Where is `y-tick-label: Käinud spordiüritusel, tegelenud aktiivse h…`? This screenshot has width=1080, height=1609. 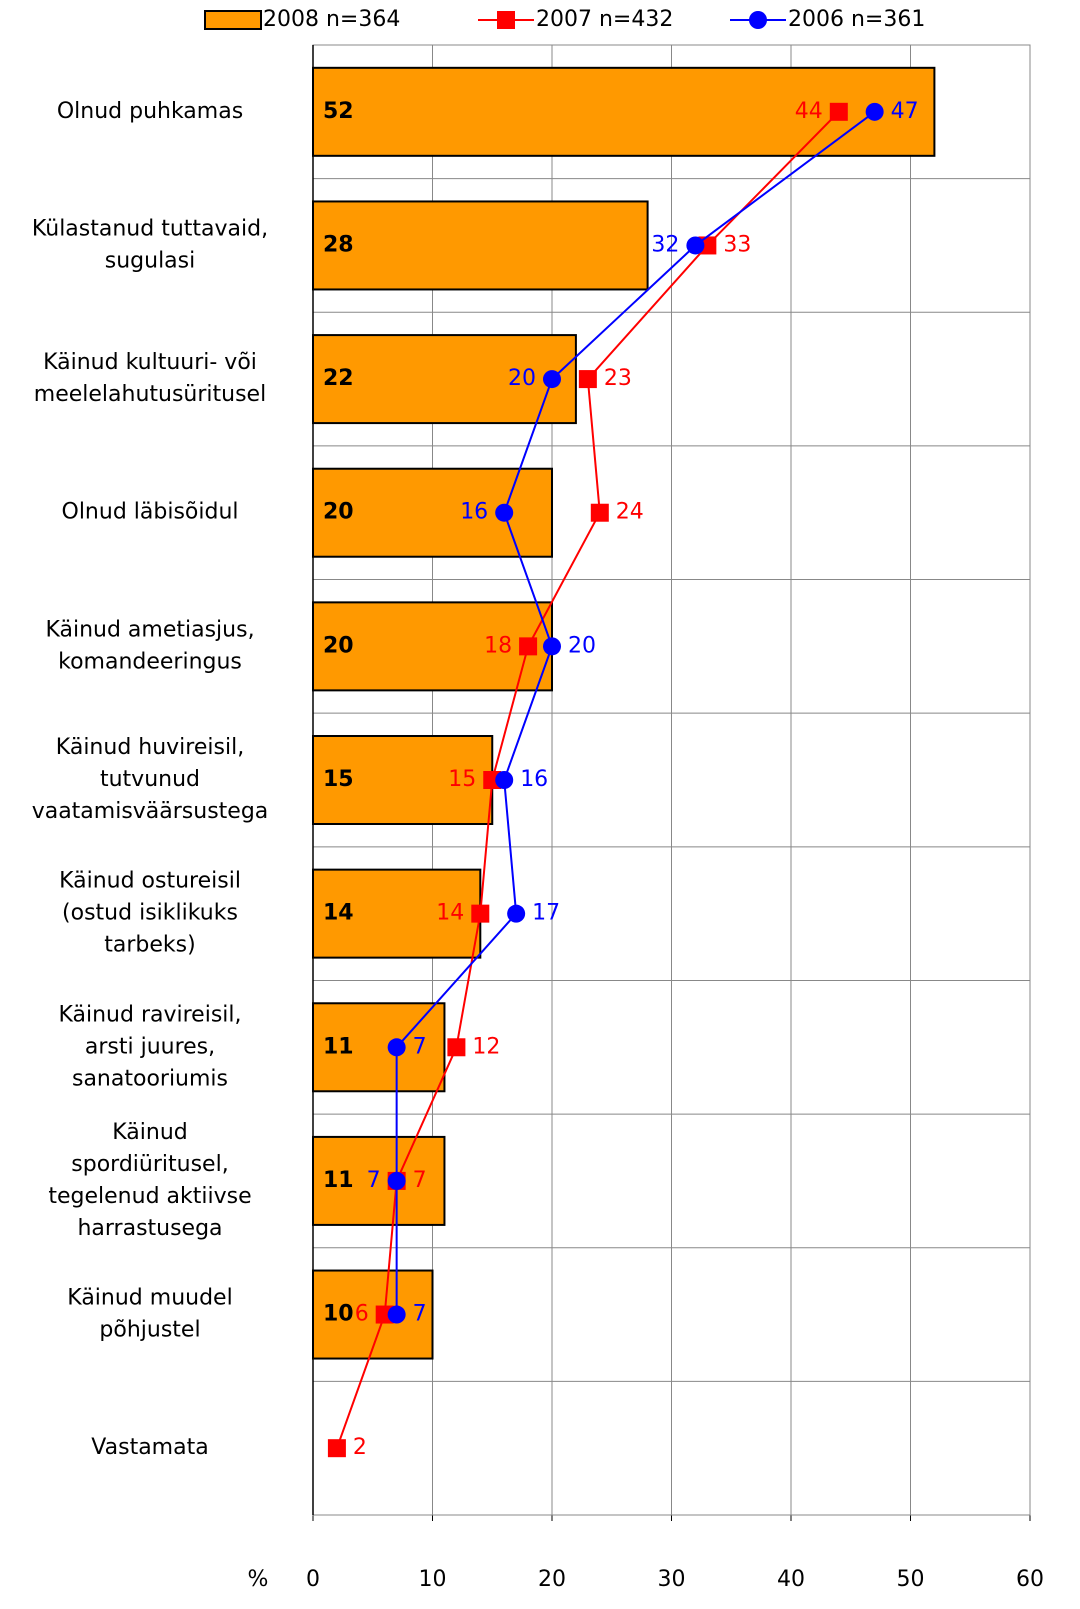 y-tick-label: Käinud spordiüritusel, tegelenud aktiivse h… is located at coordinates (149, 1180).